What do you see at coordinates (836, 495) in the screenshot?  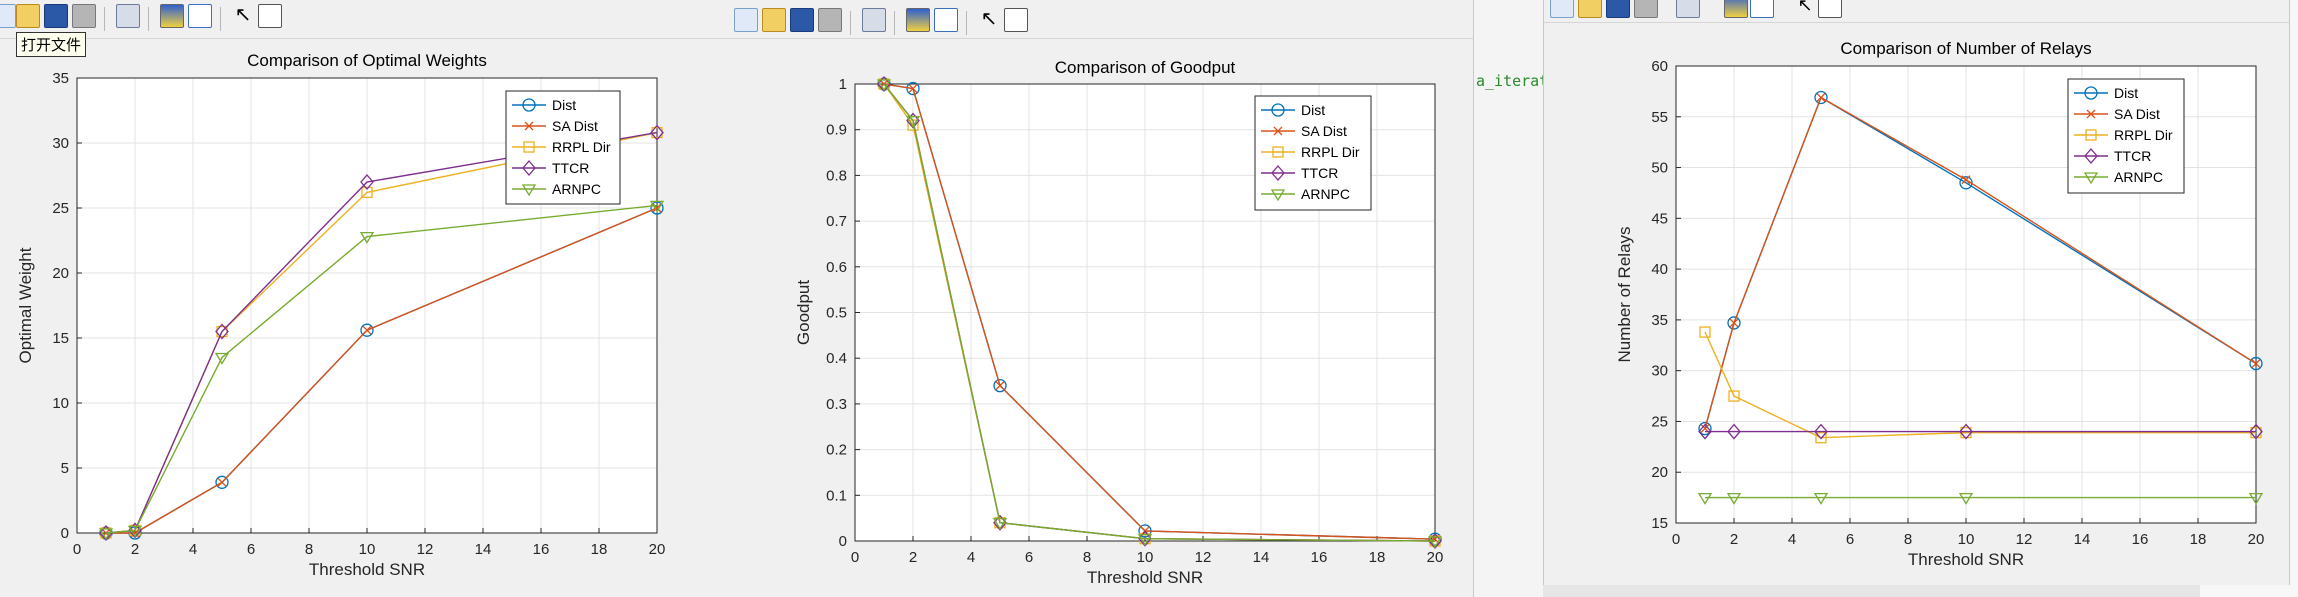 I see `y-tick-label: 0.1` at bounding box center [836, 495].